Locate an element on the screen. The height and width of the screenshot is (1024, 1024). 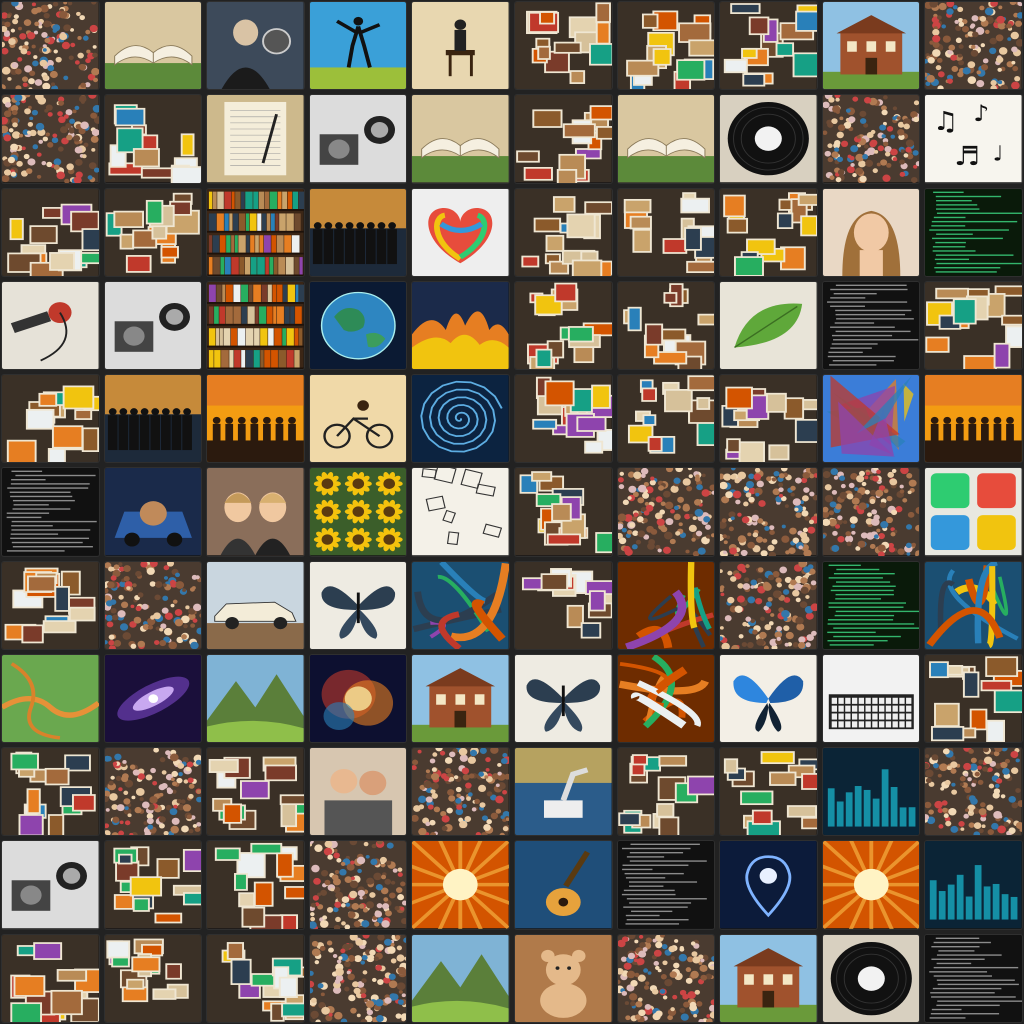
robot-arm-picture is located at coordinates (563, 792).